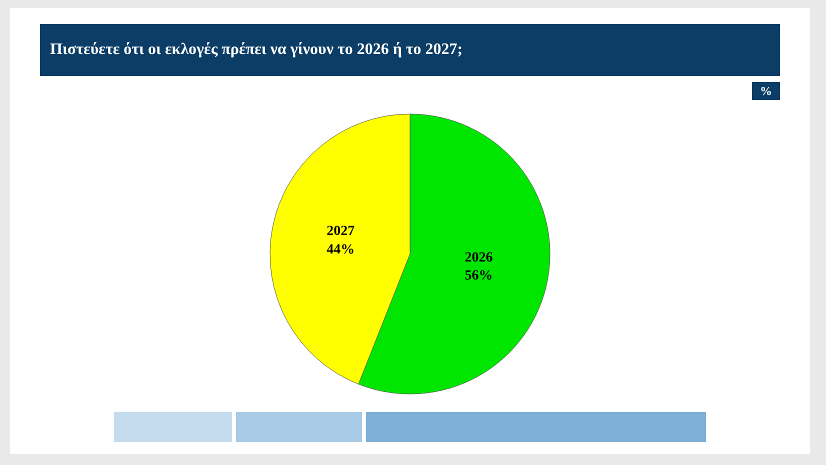 The width and height of the screenshot is (826, 465). I want to click on data-label: 44%, so click(340, 250).